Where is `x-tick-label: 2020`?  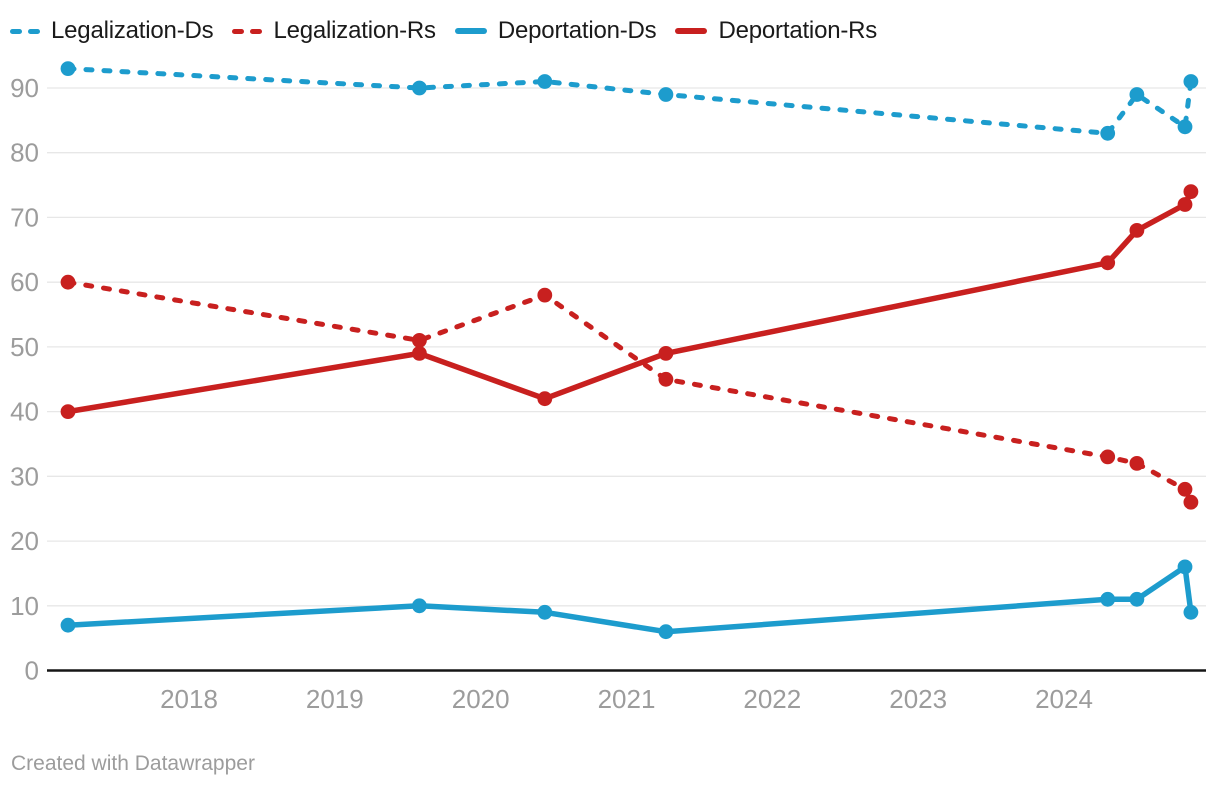
x-tick-label: 2020 is located at coordinates (481, 699).